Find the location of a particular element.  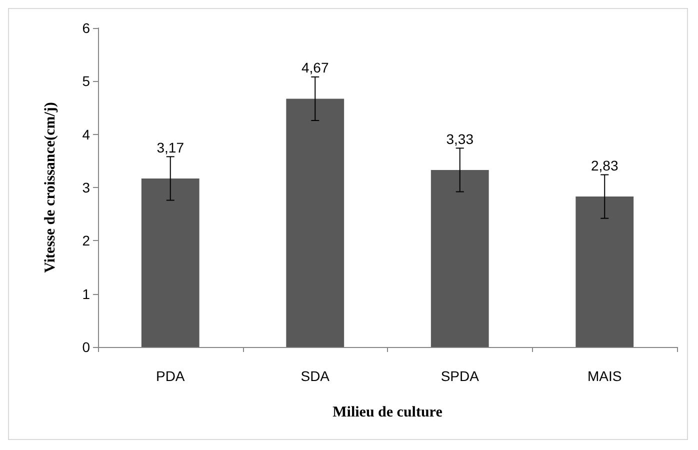

data-label: 4,67 is located at coordinates (315, 68).